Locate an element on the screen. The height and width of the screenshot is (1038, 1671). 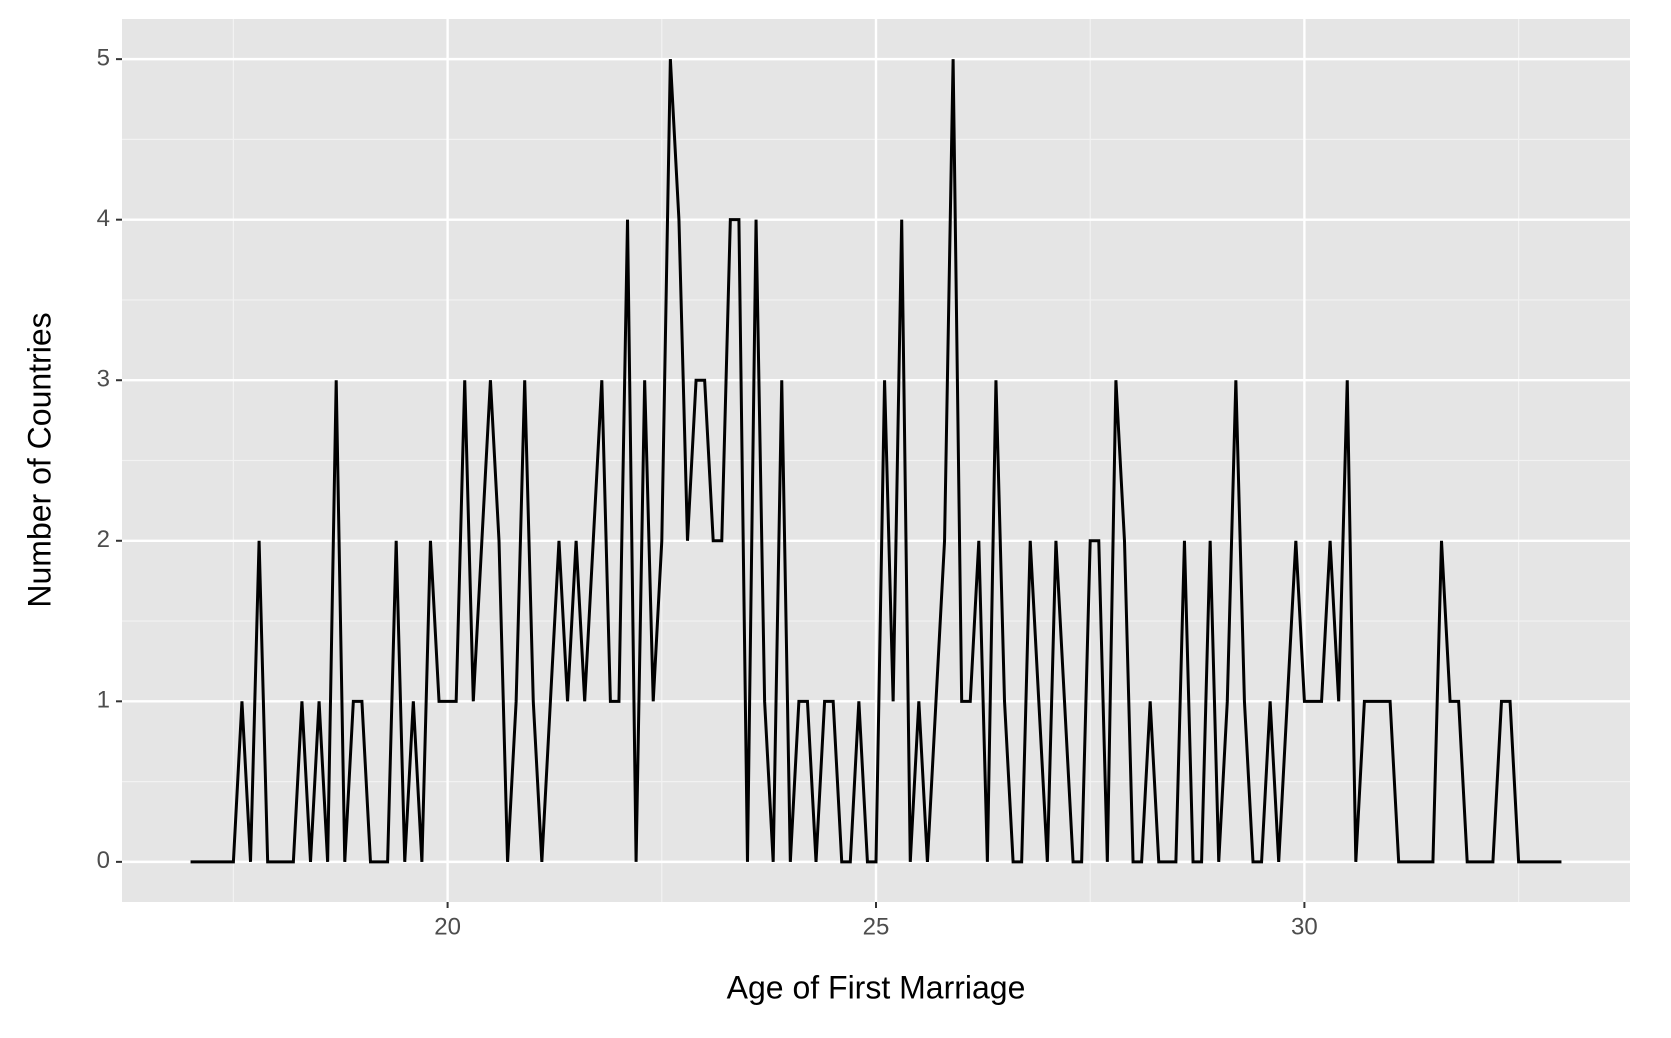
y-axis-title: Number of Countries is located at coordinates (39, 459).